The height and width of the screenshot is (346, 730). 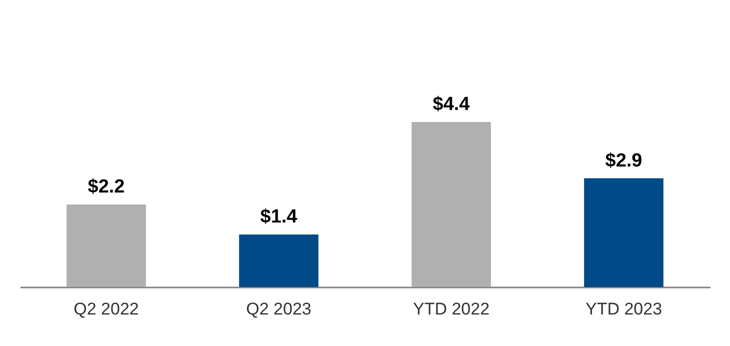 I want to click on data-label: $2.9, so click(x=623, y=161).